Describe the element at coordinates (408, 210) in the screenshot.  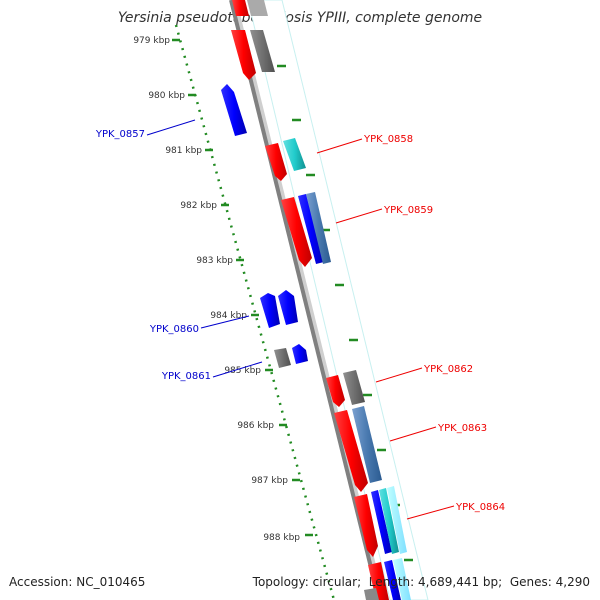
I see `gene-label-YPK_0859: YPK_0859` at that location.